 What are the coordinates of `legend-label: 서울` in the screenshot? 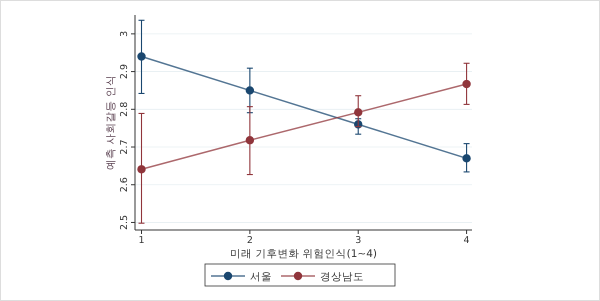 It's located at (261, 277).